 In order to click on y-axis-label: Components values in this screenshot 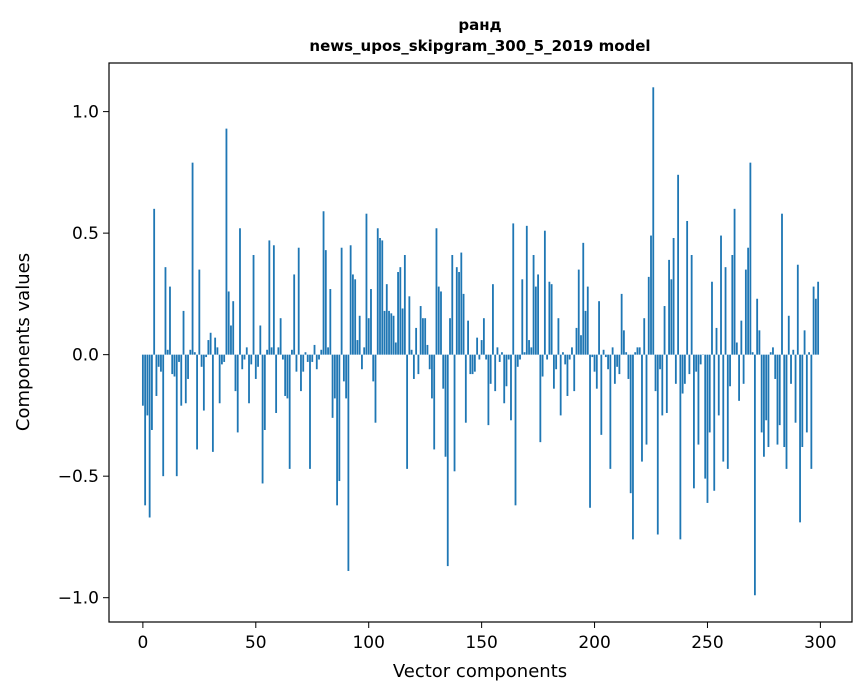, I will do `click(23, 342)`.